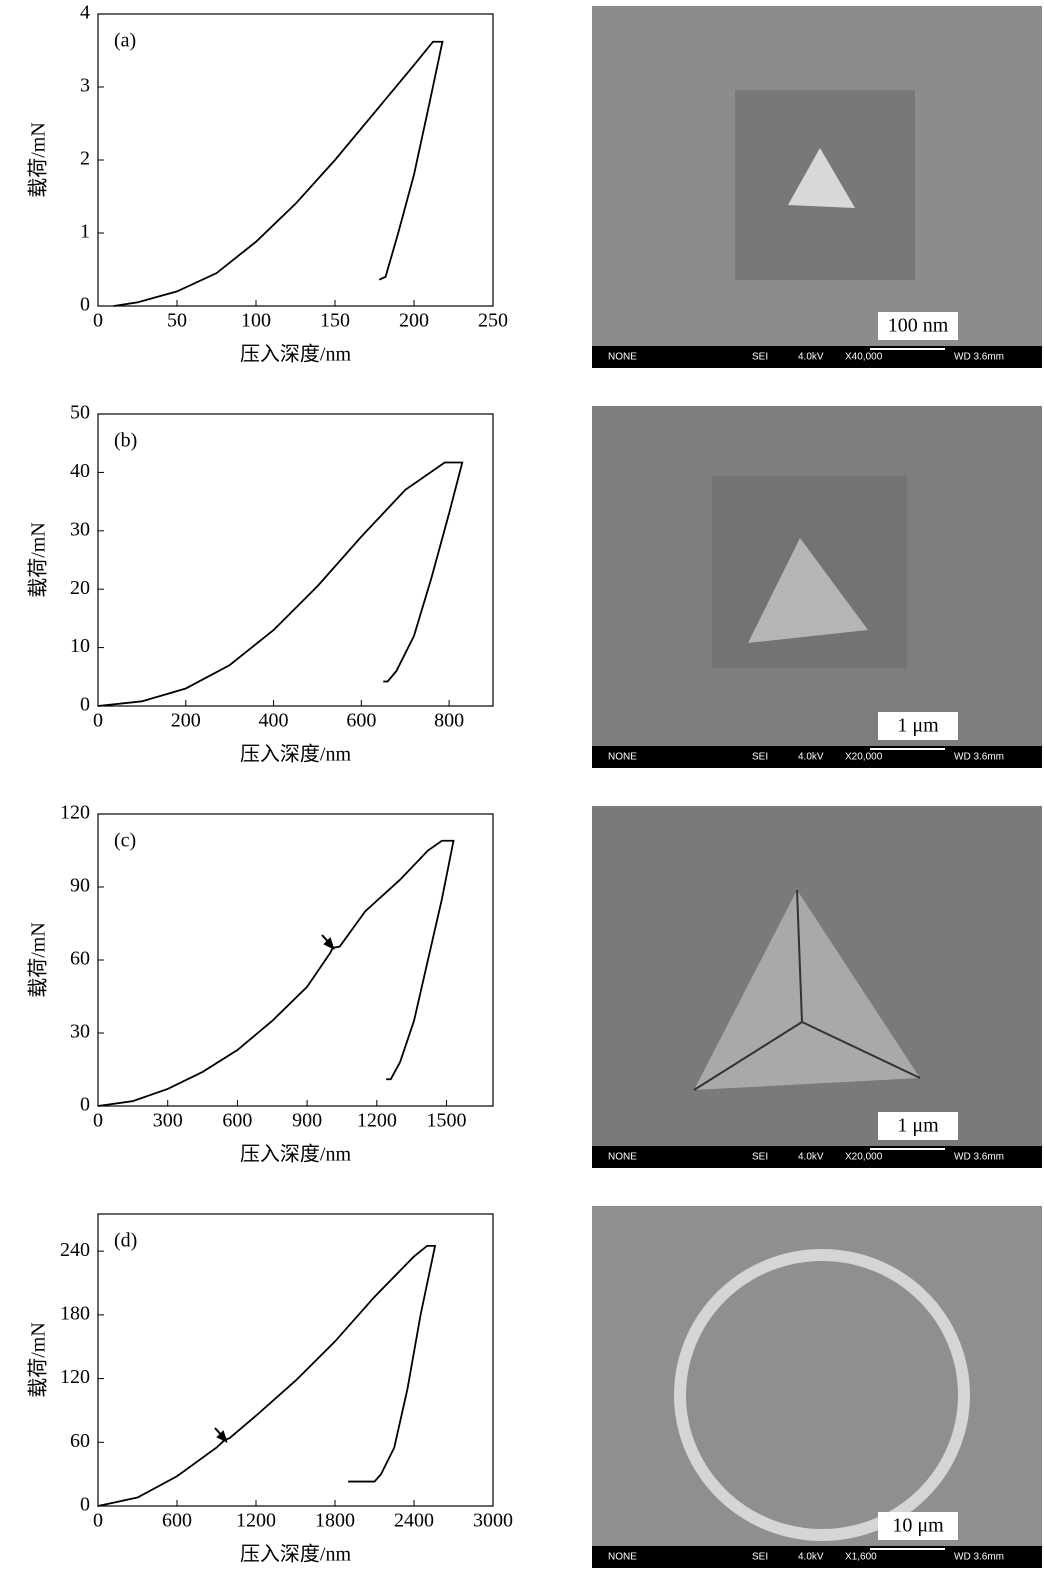 This screenshot has width=1044, height=1571. I want to click on y-tick-label: 20, so click(80, 588).